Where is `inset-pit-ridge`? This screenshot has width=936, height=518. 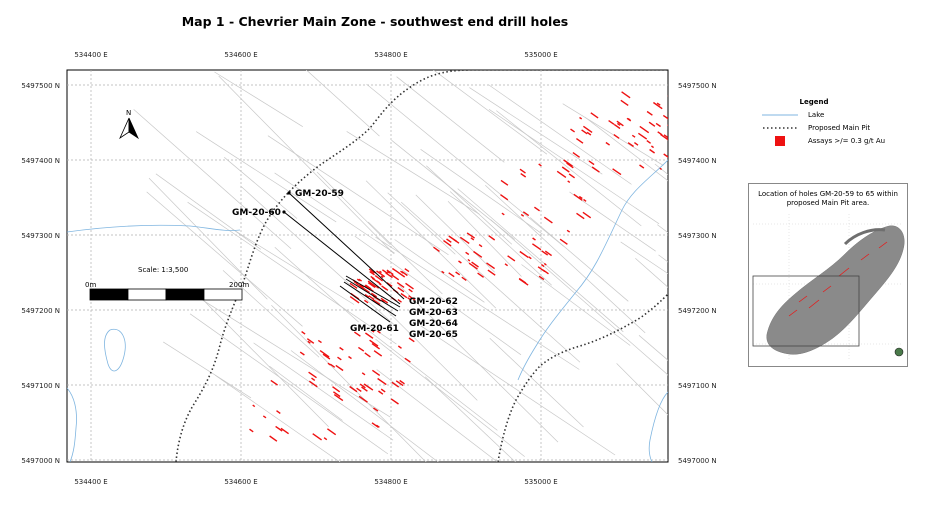 inset-pit-ridge is located at coordinates (864, 237).